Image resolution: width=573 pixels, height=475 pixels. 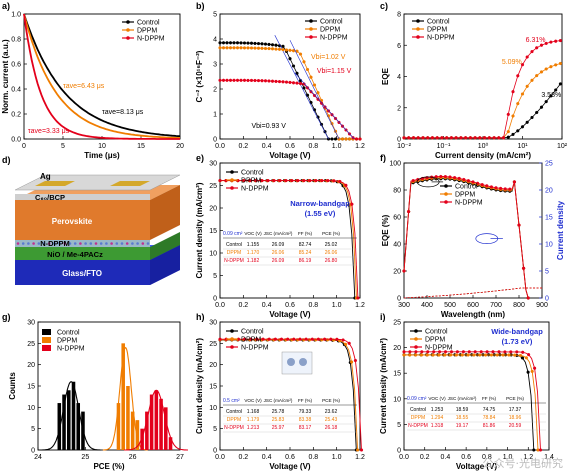 I want to click on layer-label: Ag, so click(x=45, y=176).